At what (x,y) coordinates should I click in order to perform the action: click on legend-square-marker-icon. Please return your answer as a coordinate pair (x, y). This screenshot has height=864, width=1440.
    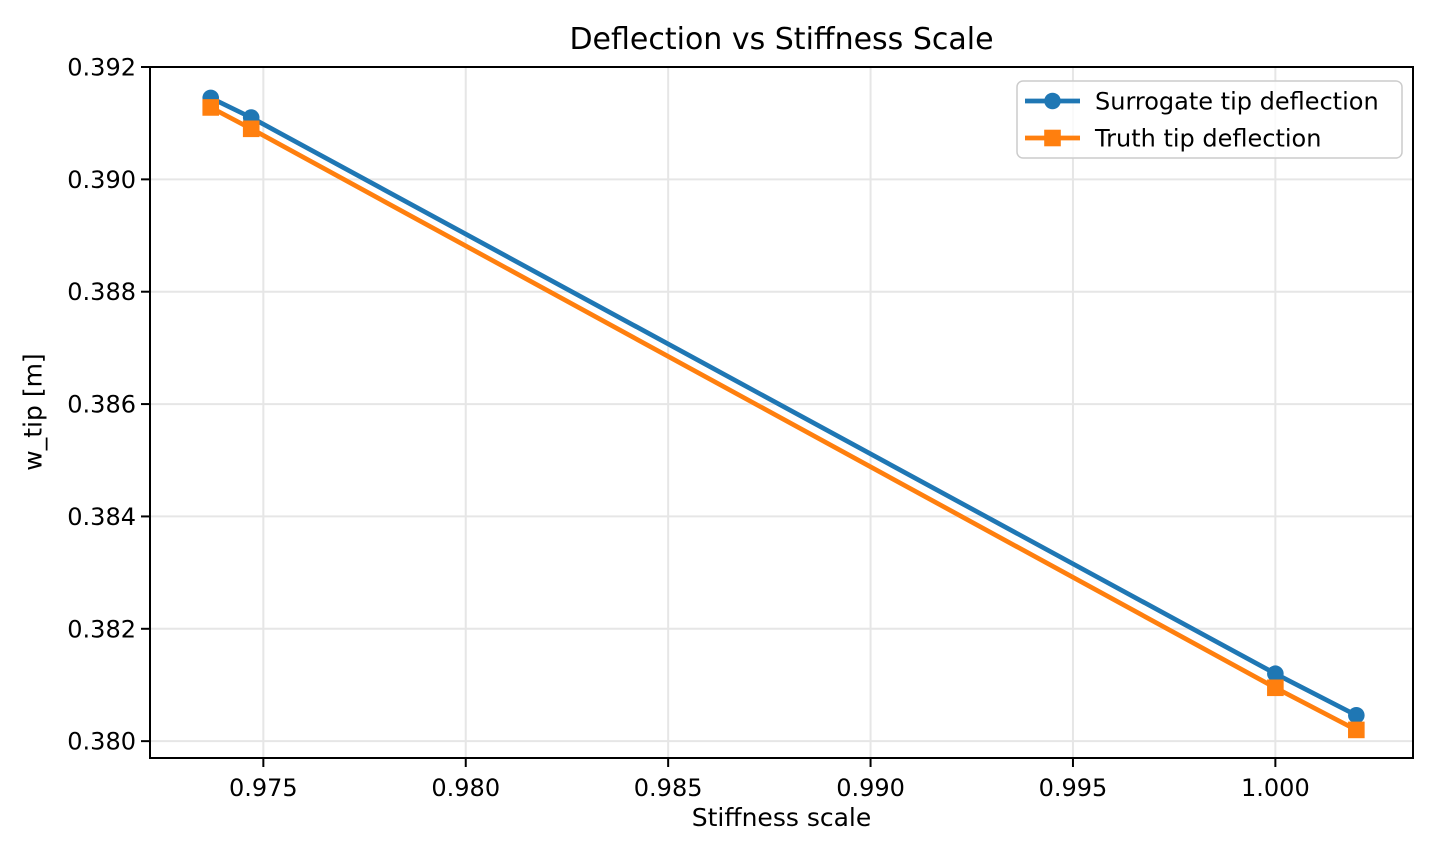
    Looking at the image, I should click on (1052, 138).